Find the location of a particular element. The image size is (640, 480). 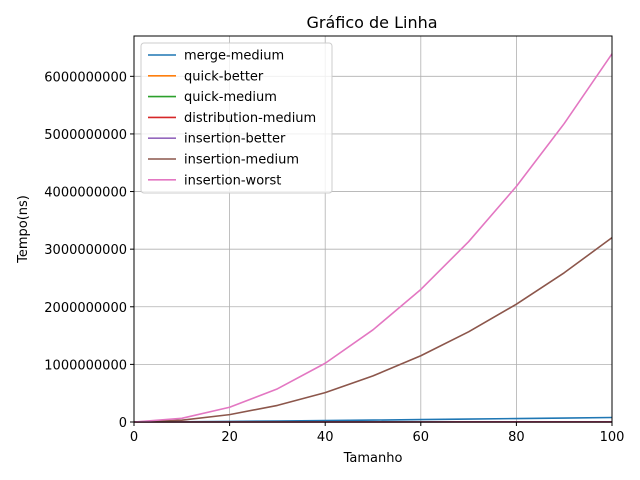

y-tick-label: 6000000000 is located at coordinates (85, 77).